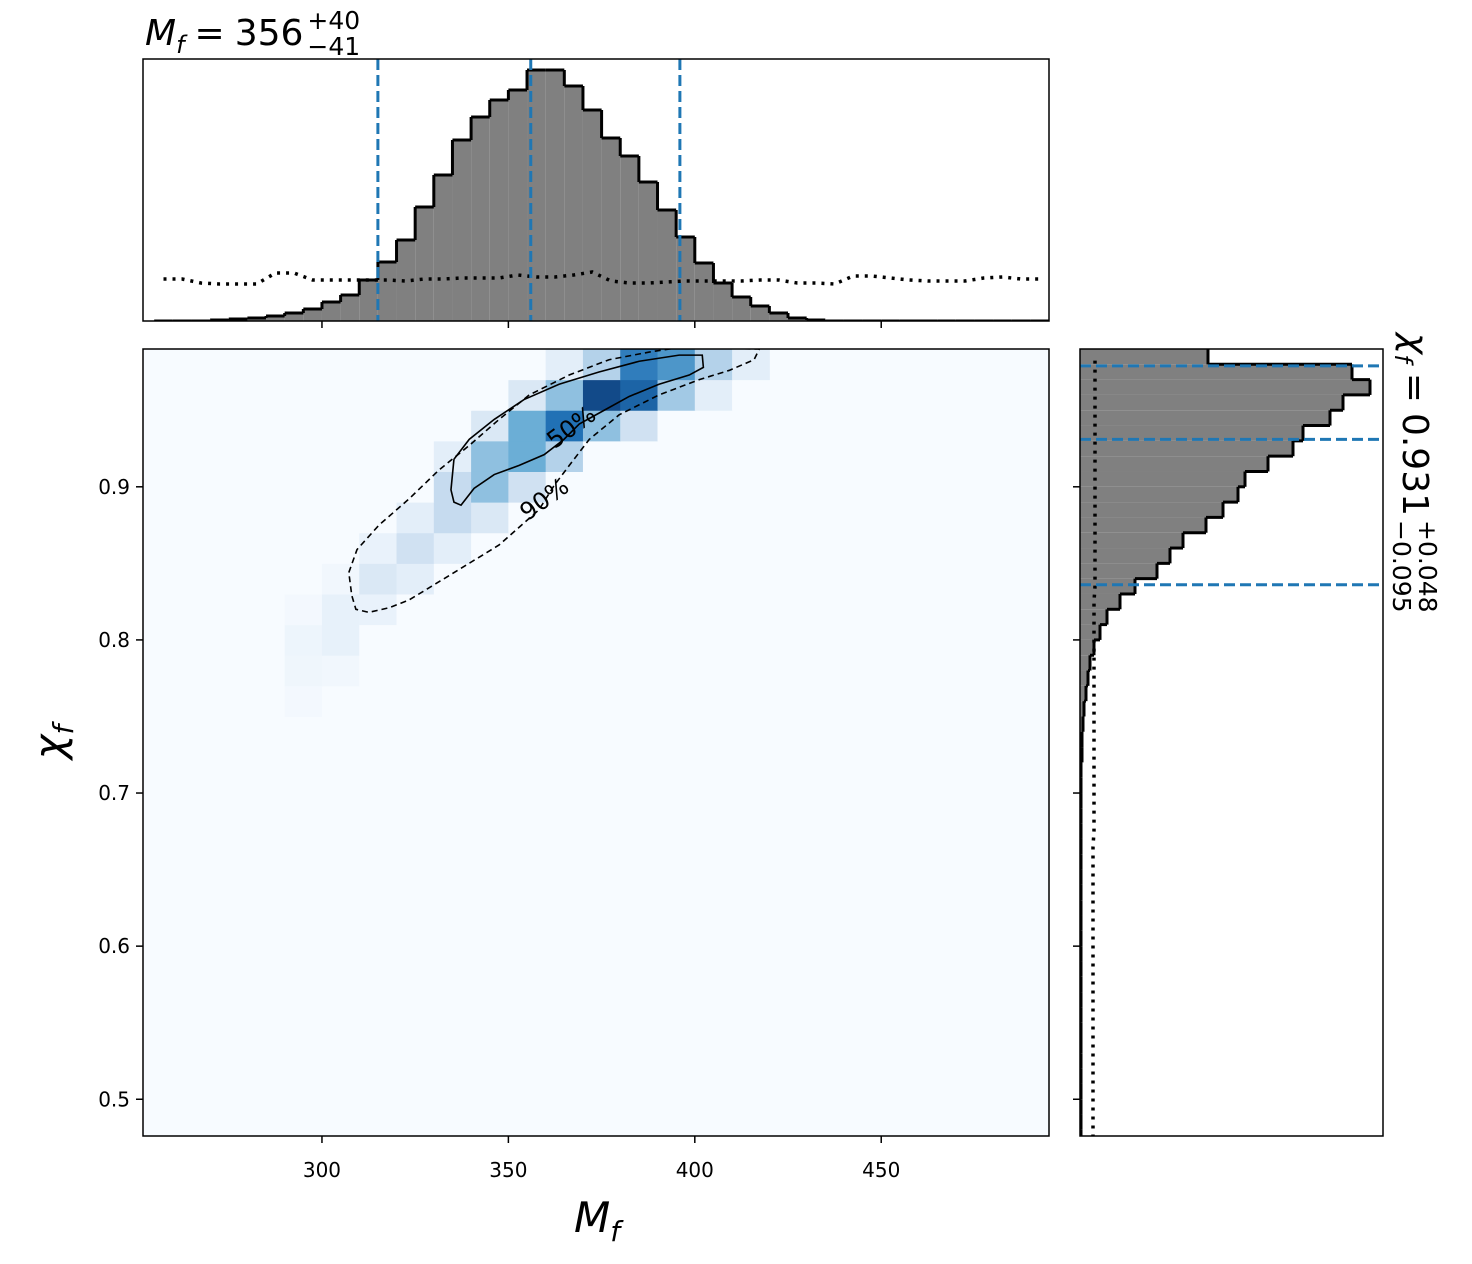 This screenshot has height=1264, width=1472. Describe the element at coordinates (114, 793) in the screenshot. I see `y-tick-label: 0.7` at that location.